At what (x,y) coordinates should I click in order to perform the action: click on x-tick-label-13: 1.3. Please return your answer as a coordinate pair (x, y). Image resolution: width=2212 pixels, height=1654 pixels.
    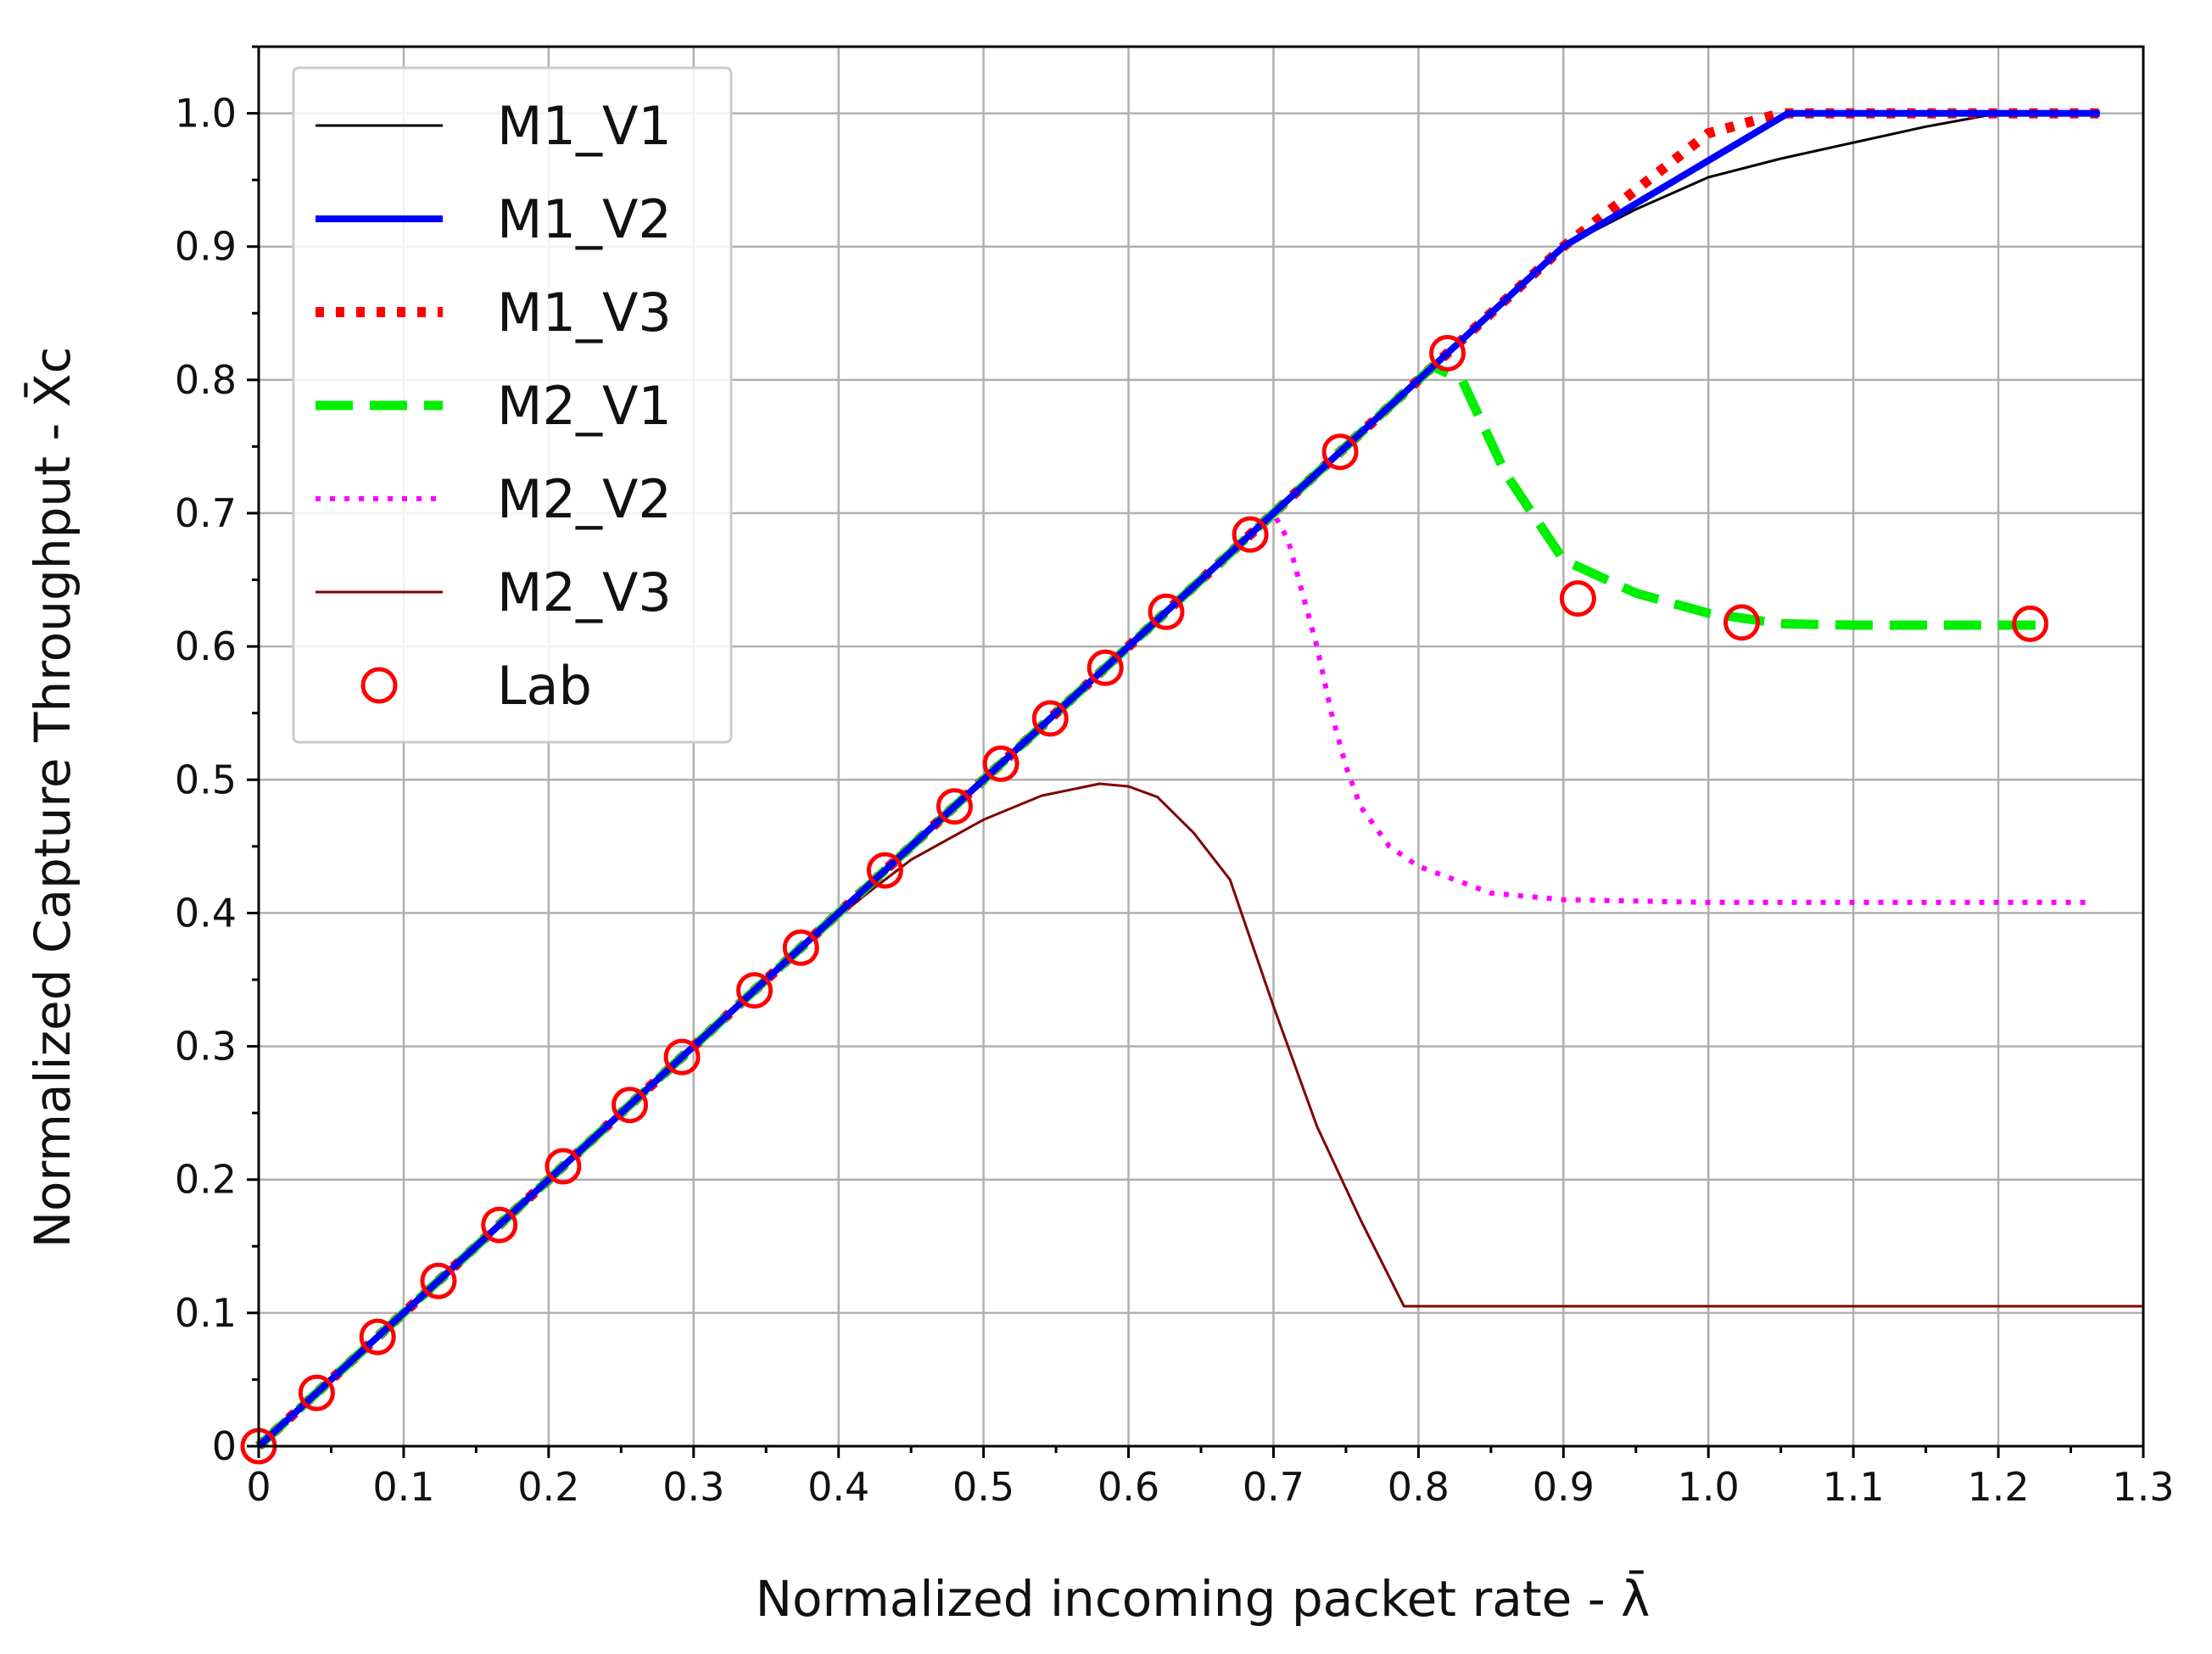
    Looking at the image, I should click on (2143, 1487).